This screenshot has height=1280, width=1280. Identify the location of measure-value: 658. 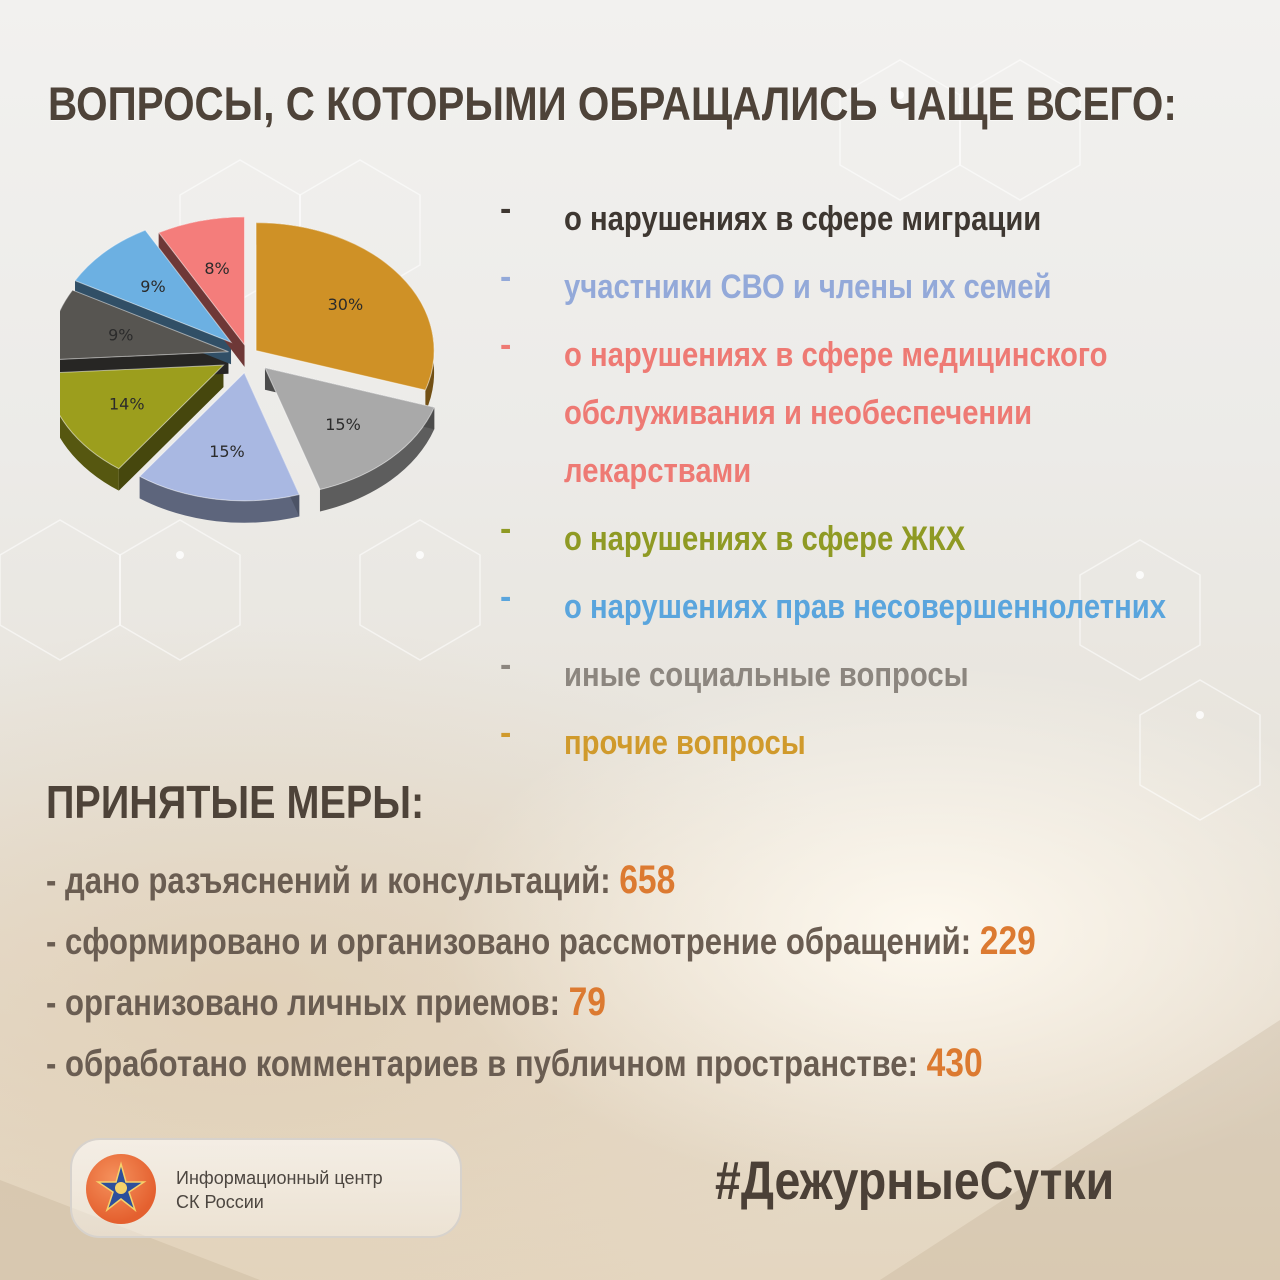
(647, 880).